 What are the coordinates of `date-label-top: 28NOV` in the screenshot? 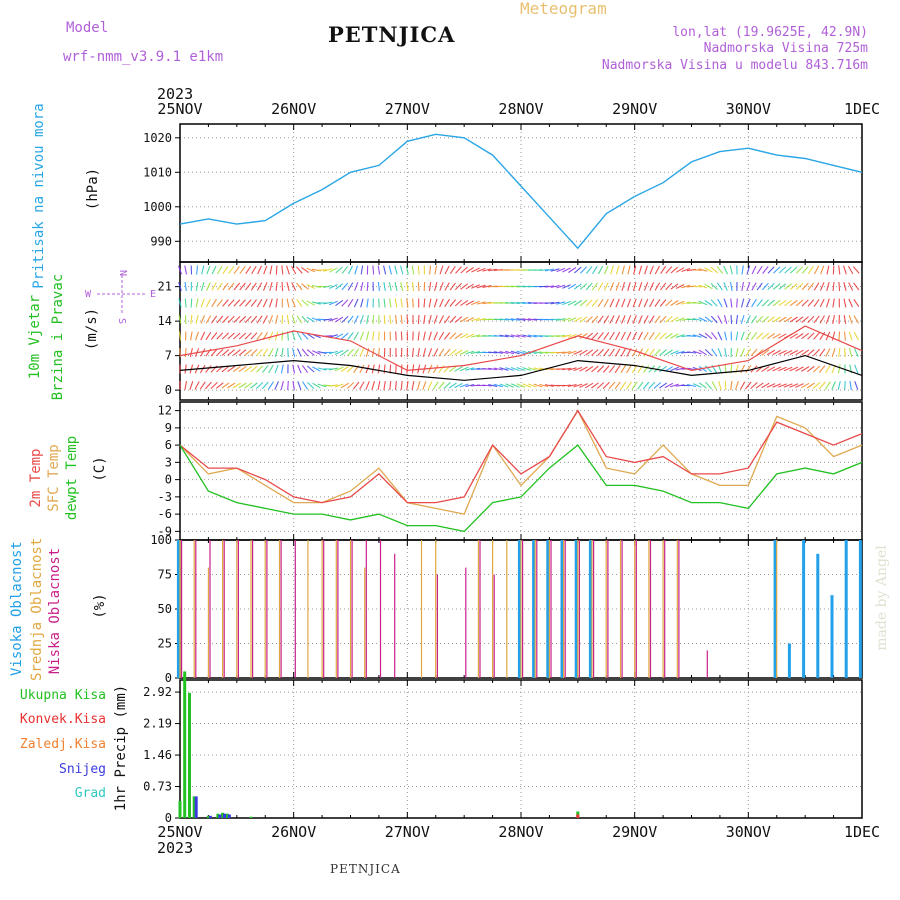 It's located at (520, 109).